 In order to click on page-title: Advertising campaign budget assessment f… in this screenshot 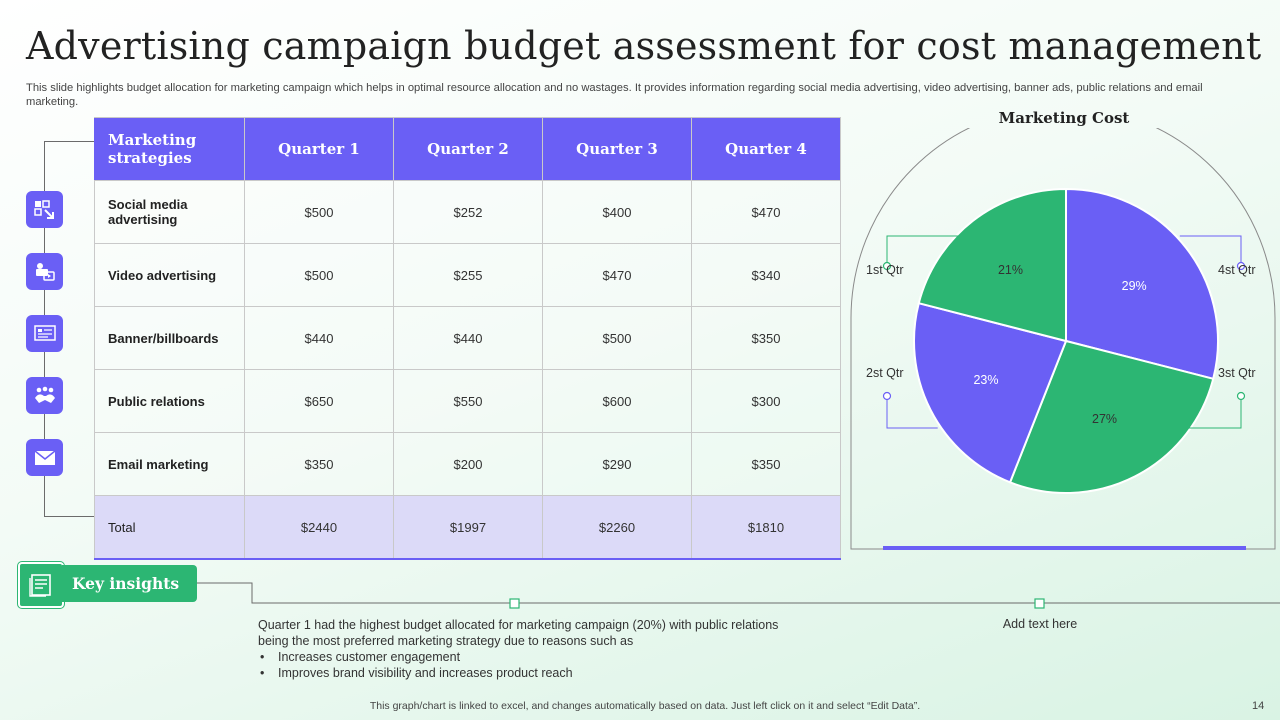, I will do `click(644, 46)`.